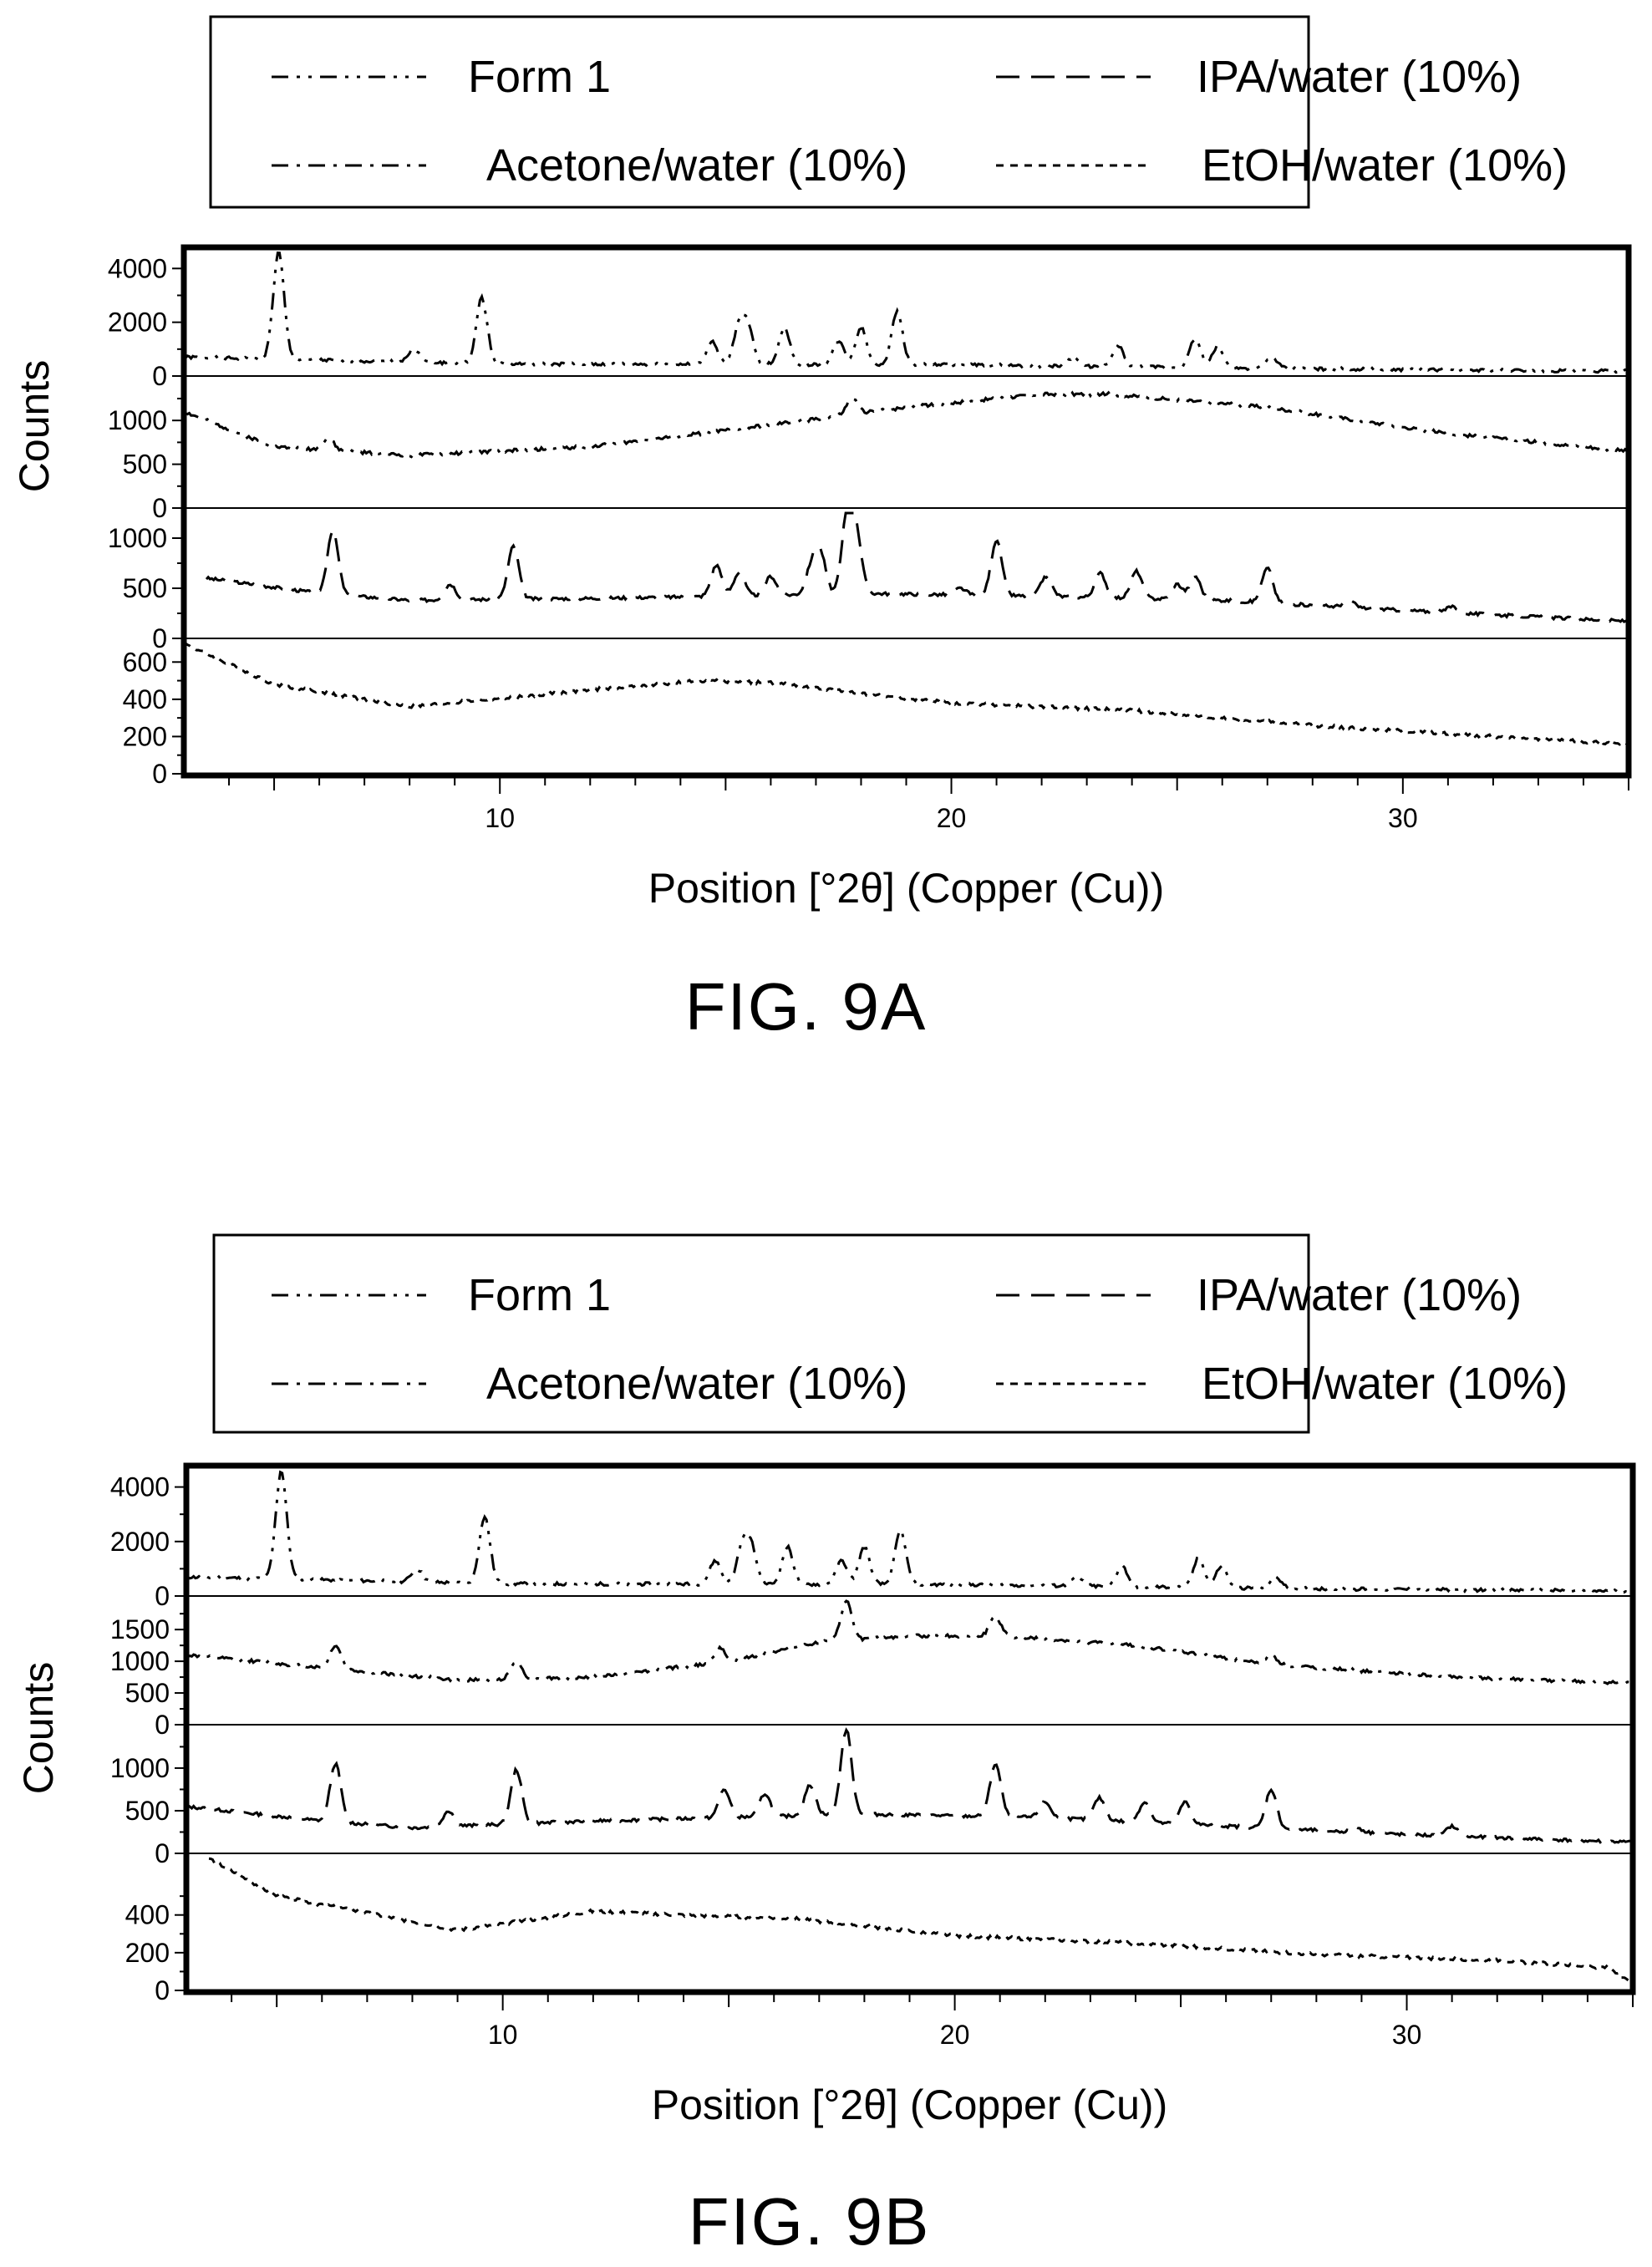  I want to click on y-tick-label: 1500, so click(140, 1629).